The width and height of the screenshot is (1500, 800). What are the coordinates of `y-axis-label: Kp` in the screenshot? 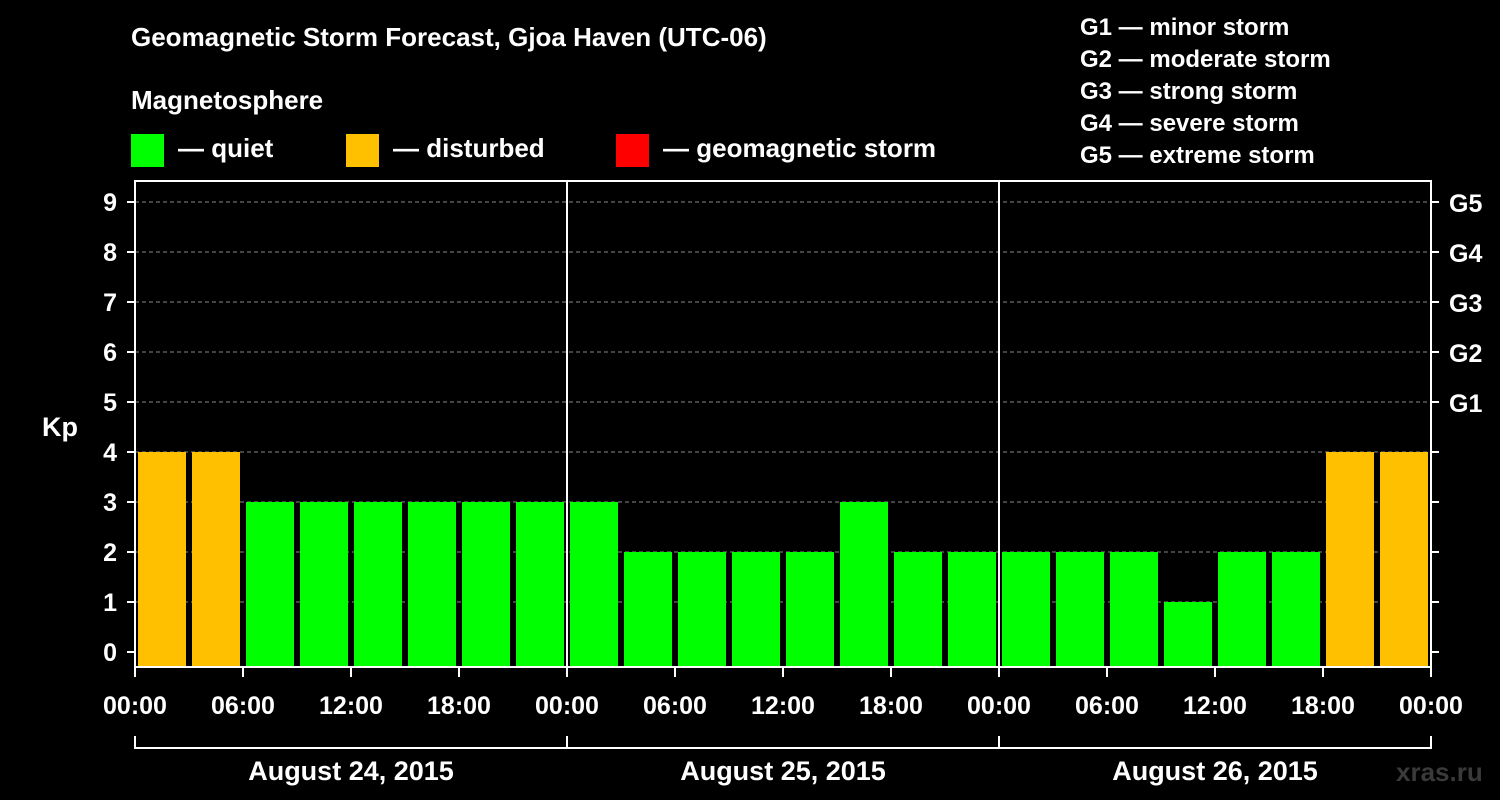 It's located at (60, 427).